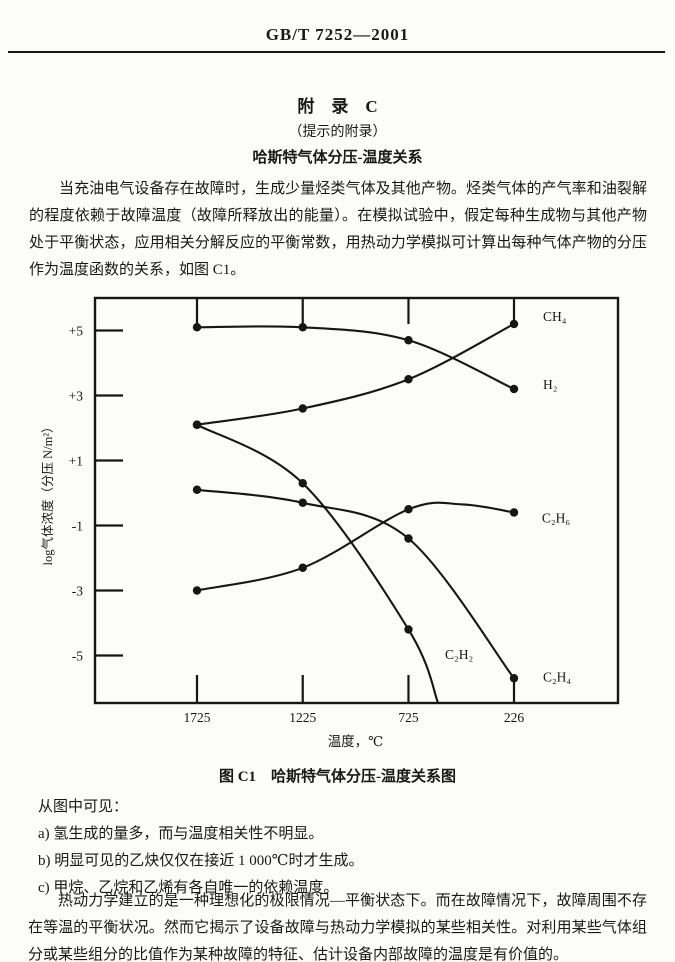  I want to click on curve-ch4, so click(355, 374).